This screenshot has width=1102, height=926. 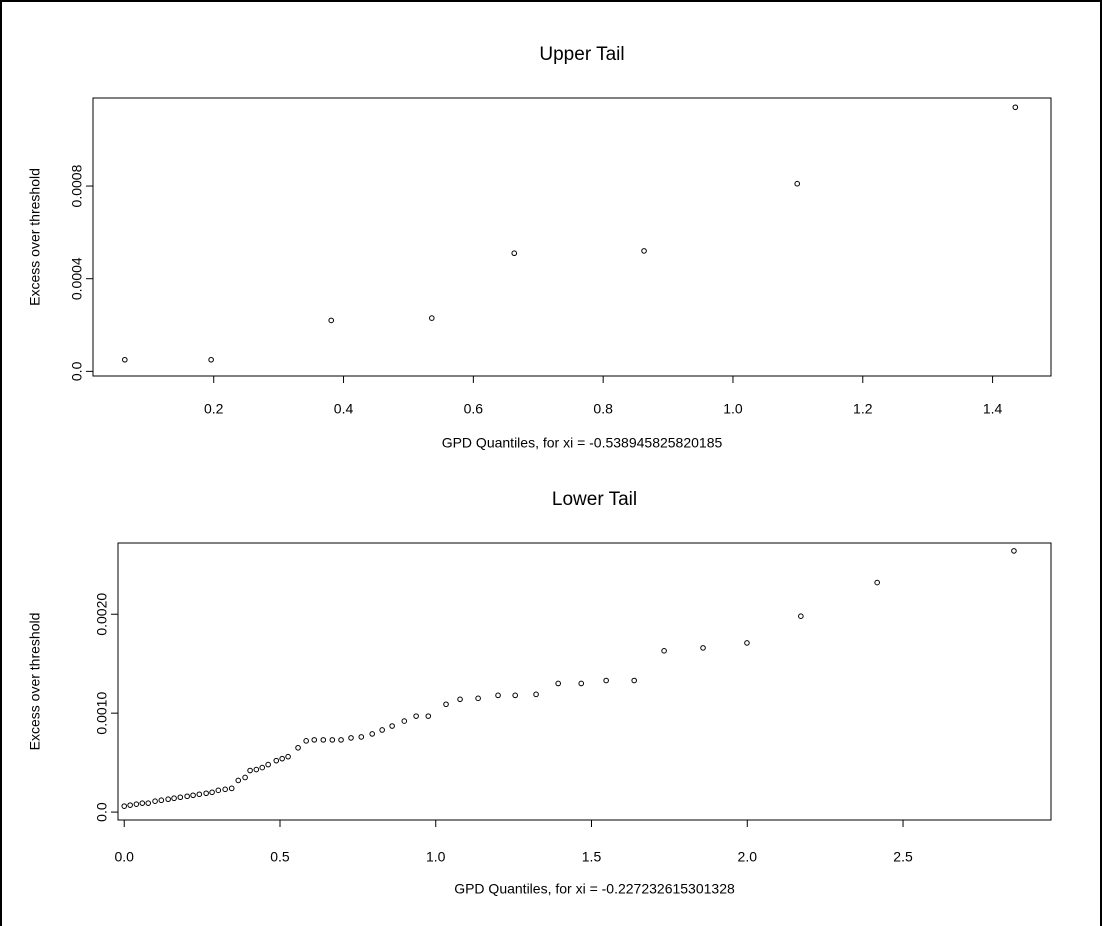 What do you see at coordinates (124, 857) in the screenshot?
I see `x-tick-label: 0.0` at bounding box center [124, 857].